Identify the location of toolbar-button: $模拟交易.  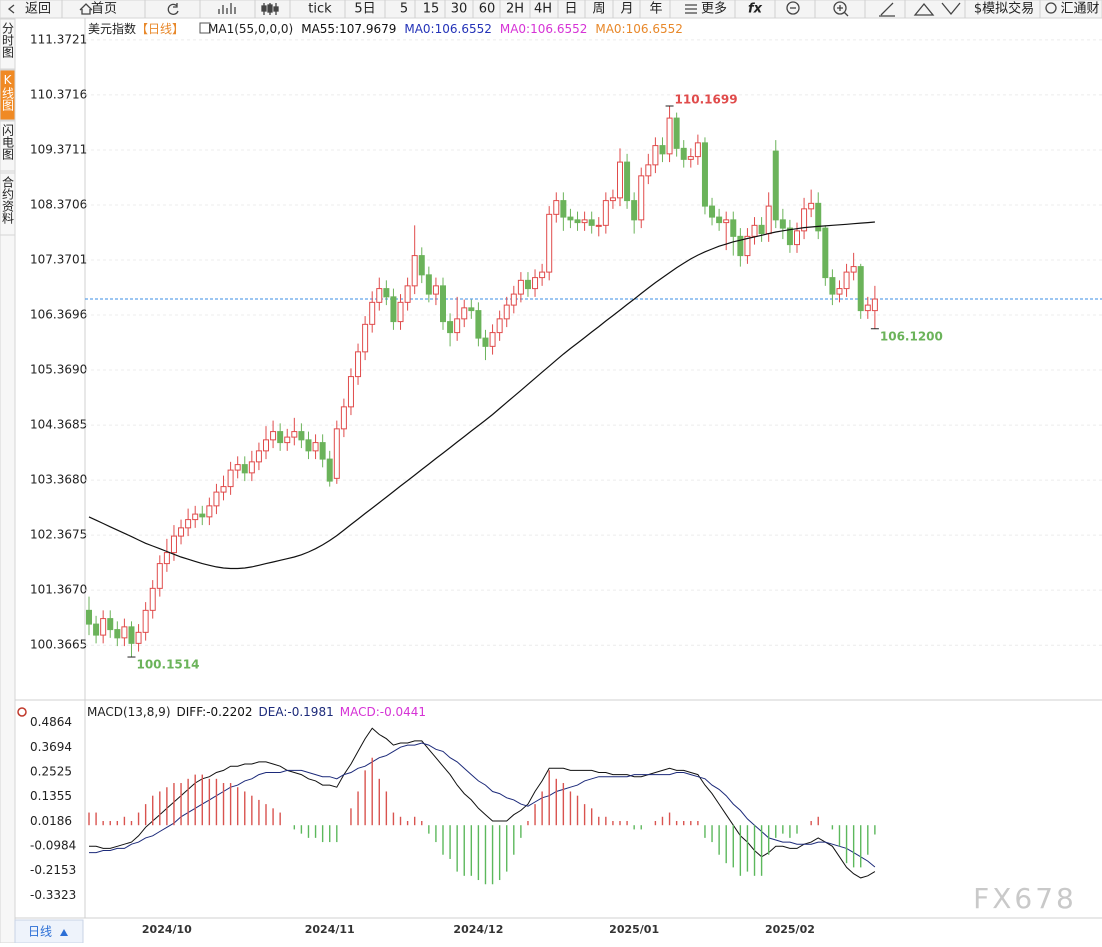
(1004, 9).